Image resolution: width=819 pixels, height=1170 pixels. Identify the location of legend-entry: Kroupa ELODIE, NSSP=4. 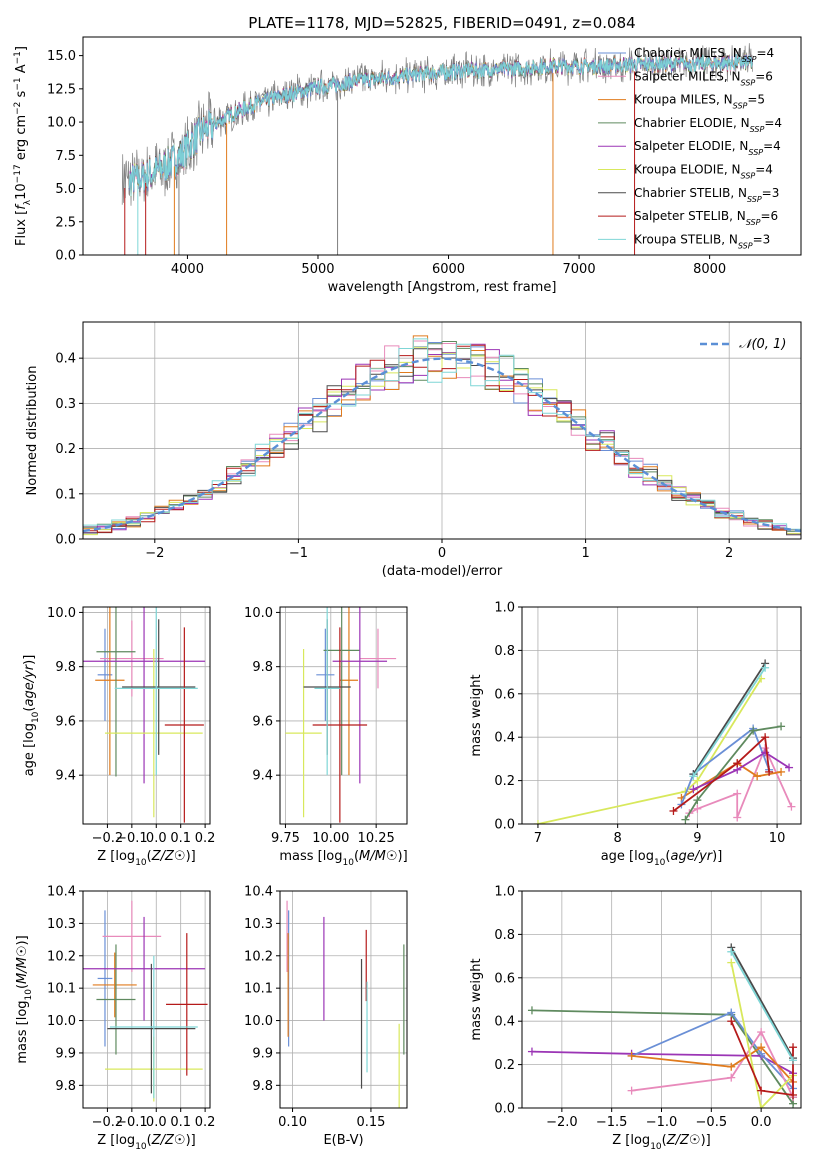
(703, 172).